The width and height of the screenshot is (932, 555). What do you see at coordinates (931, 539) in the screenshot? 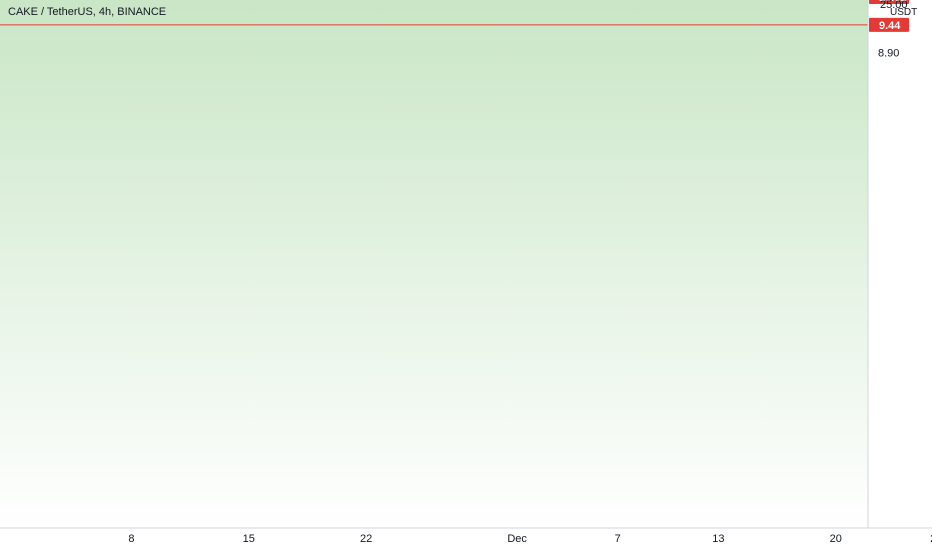
I see `x-tick-label: 26` at bounding box center [931, 539].